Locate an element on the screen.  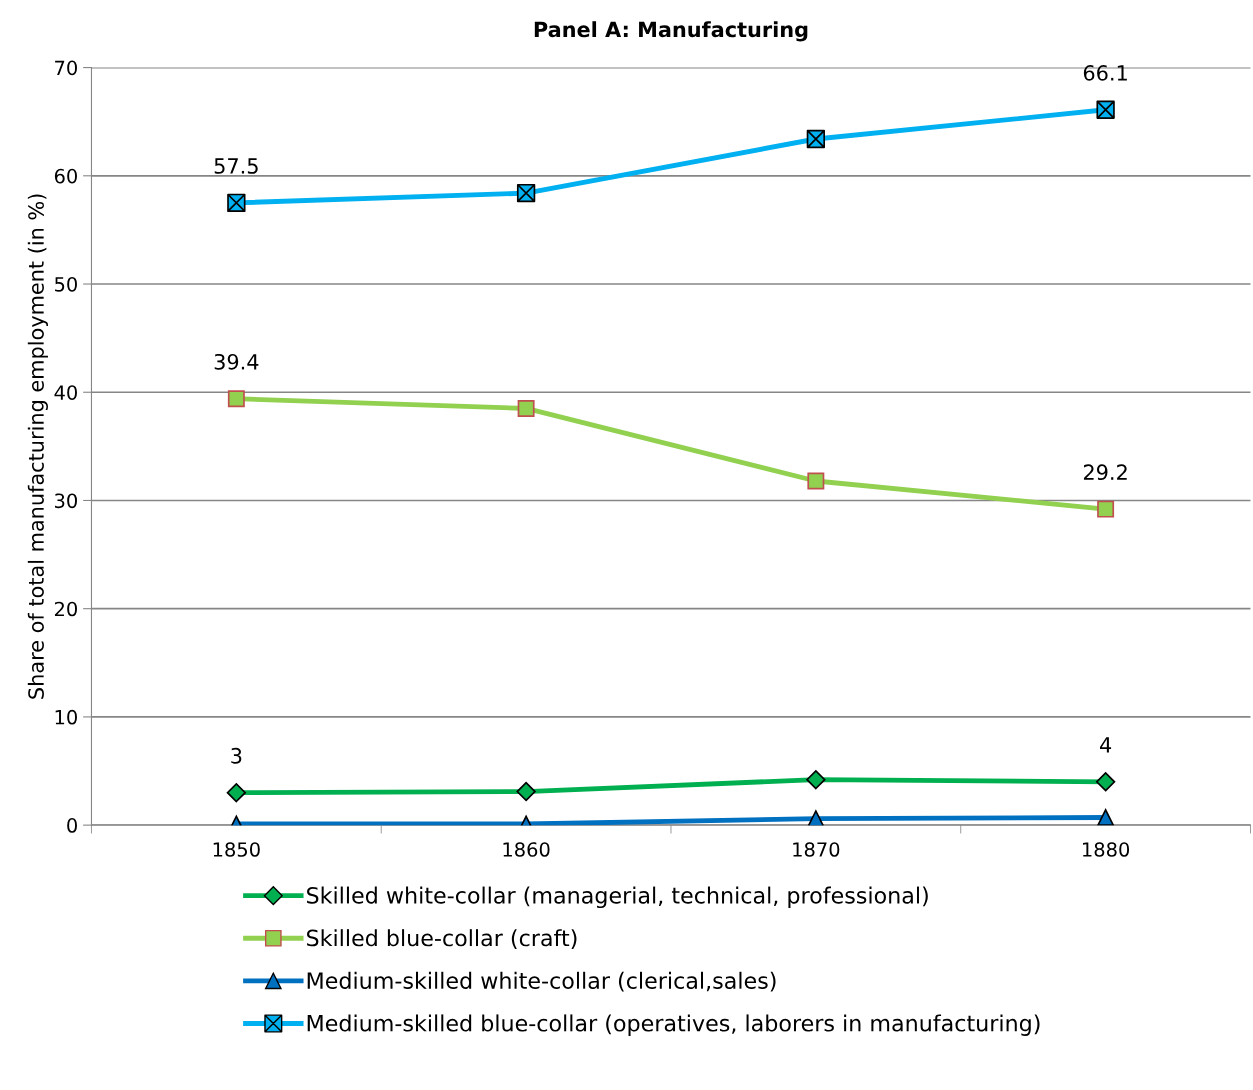
data-label: 66.1 is located at coordinates (1105, 72).